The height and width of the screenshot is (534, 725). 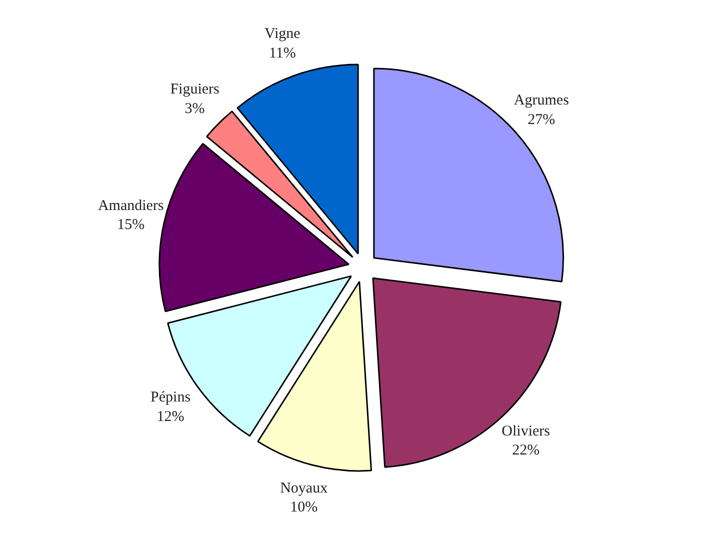 I want to click on data-label: 15%, so click(x=131, y=225).